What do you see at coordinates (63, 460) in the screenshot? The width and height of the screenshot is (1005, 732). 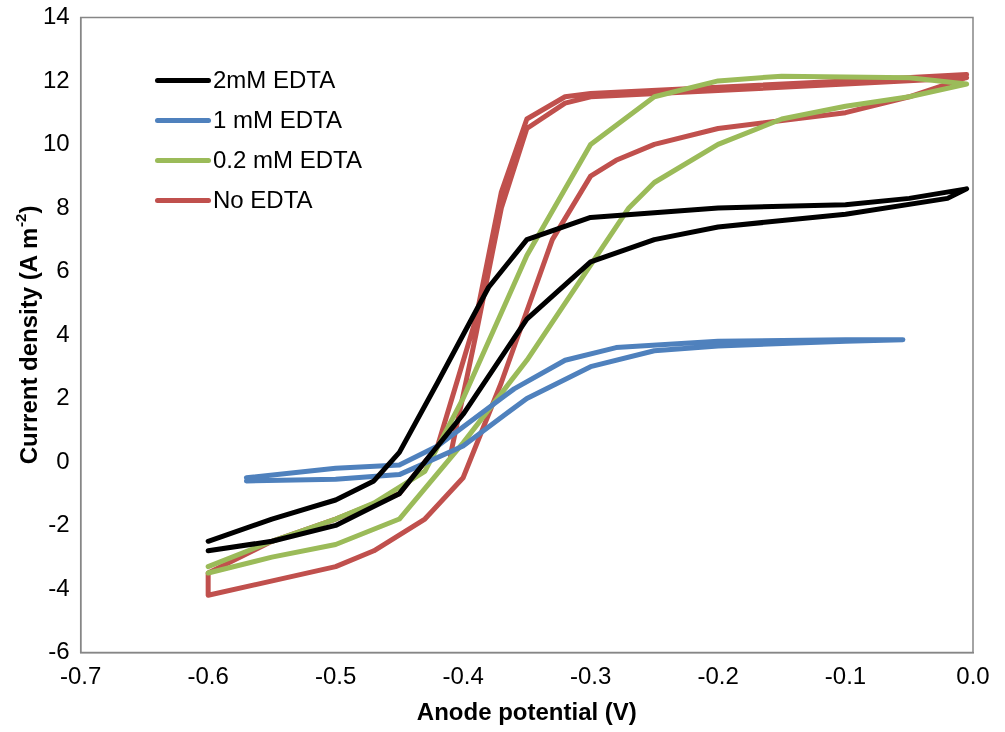 I see `y-tick-label: 0` at bounding box center [63, 460].